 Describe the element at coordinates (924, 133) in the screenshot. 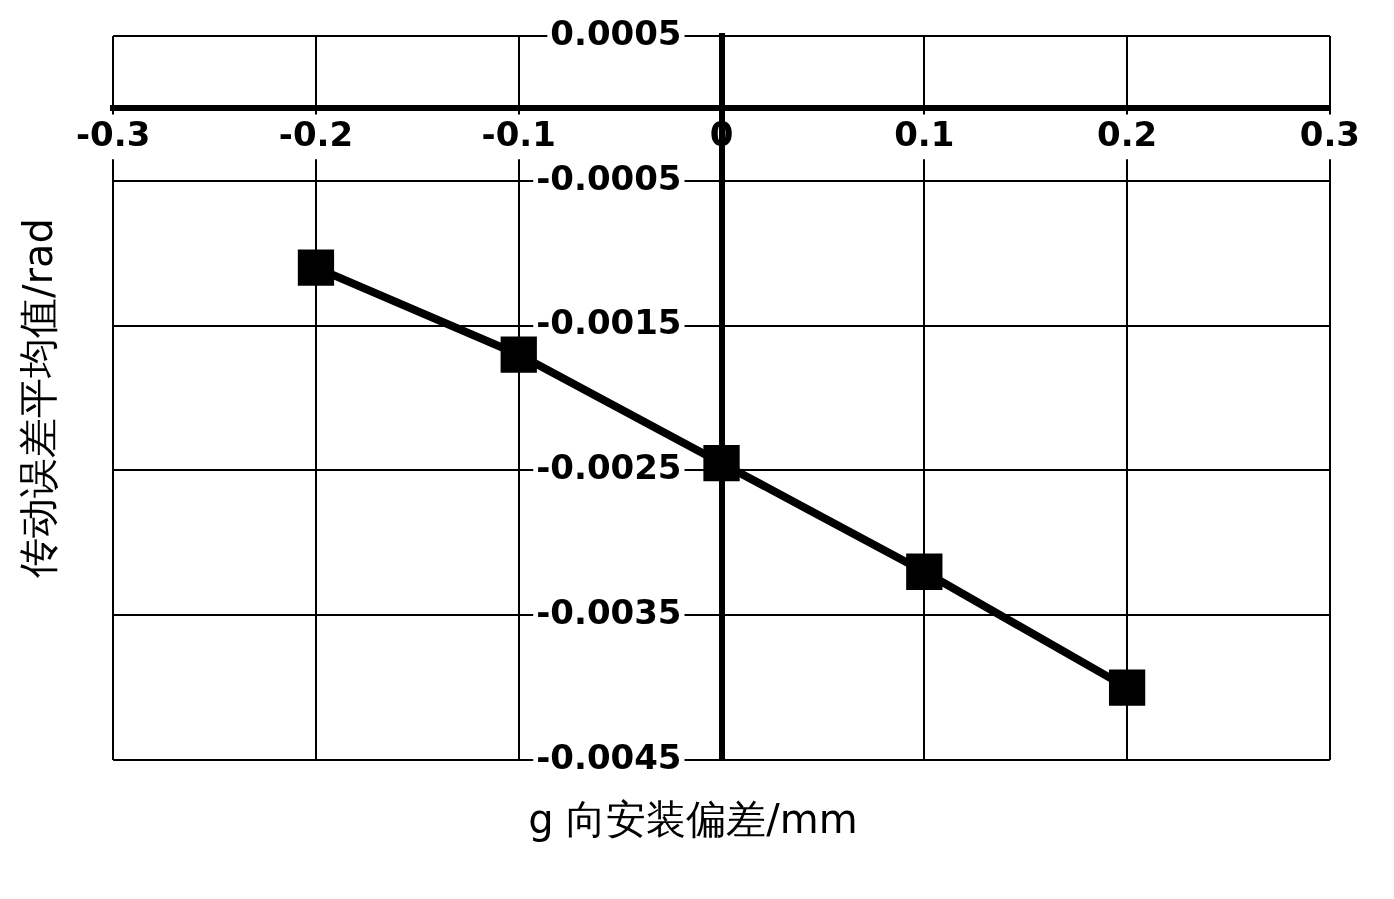

I see `x-tick-label: 0.1` at that location.